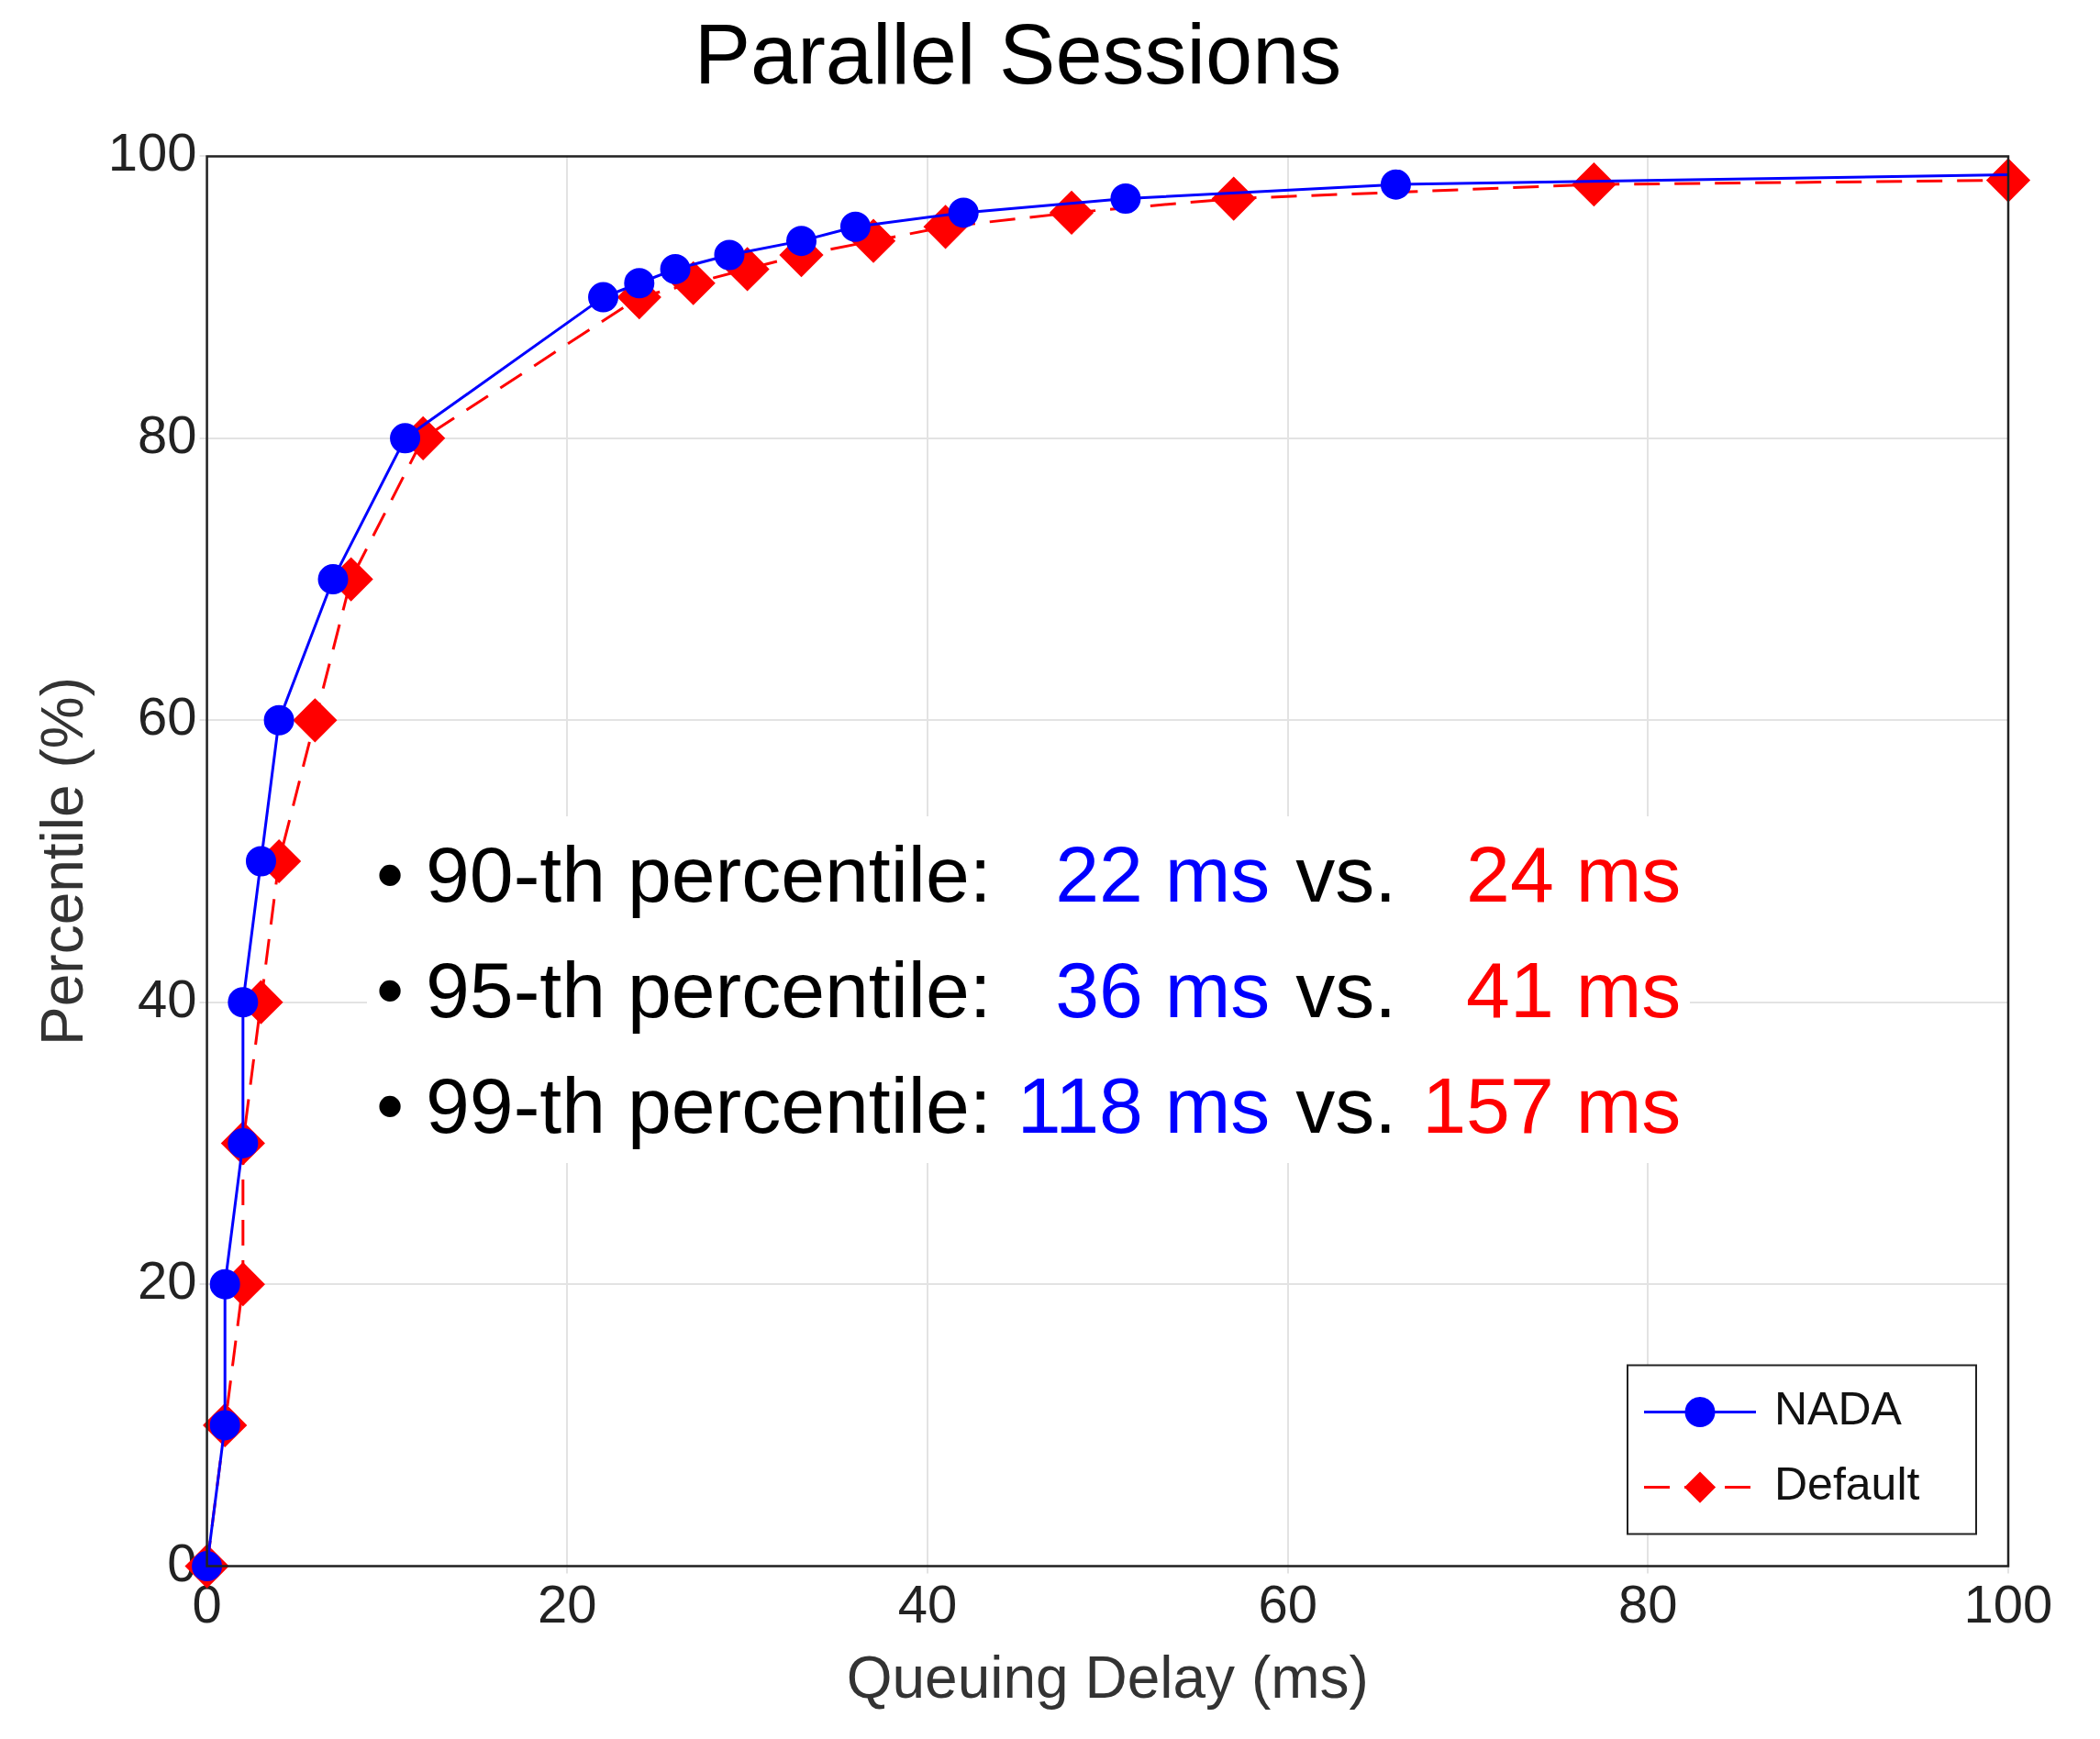 The image size is (2100, 1739). I want to click on annotation: • 90-th percentile:, so click(684, 875).